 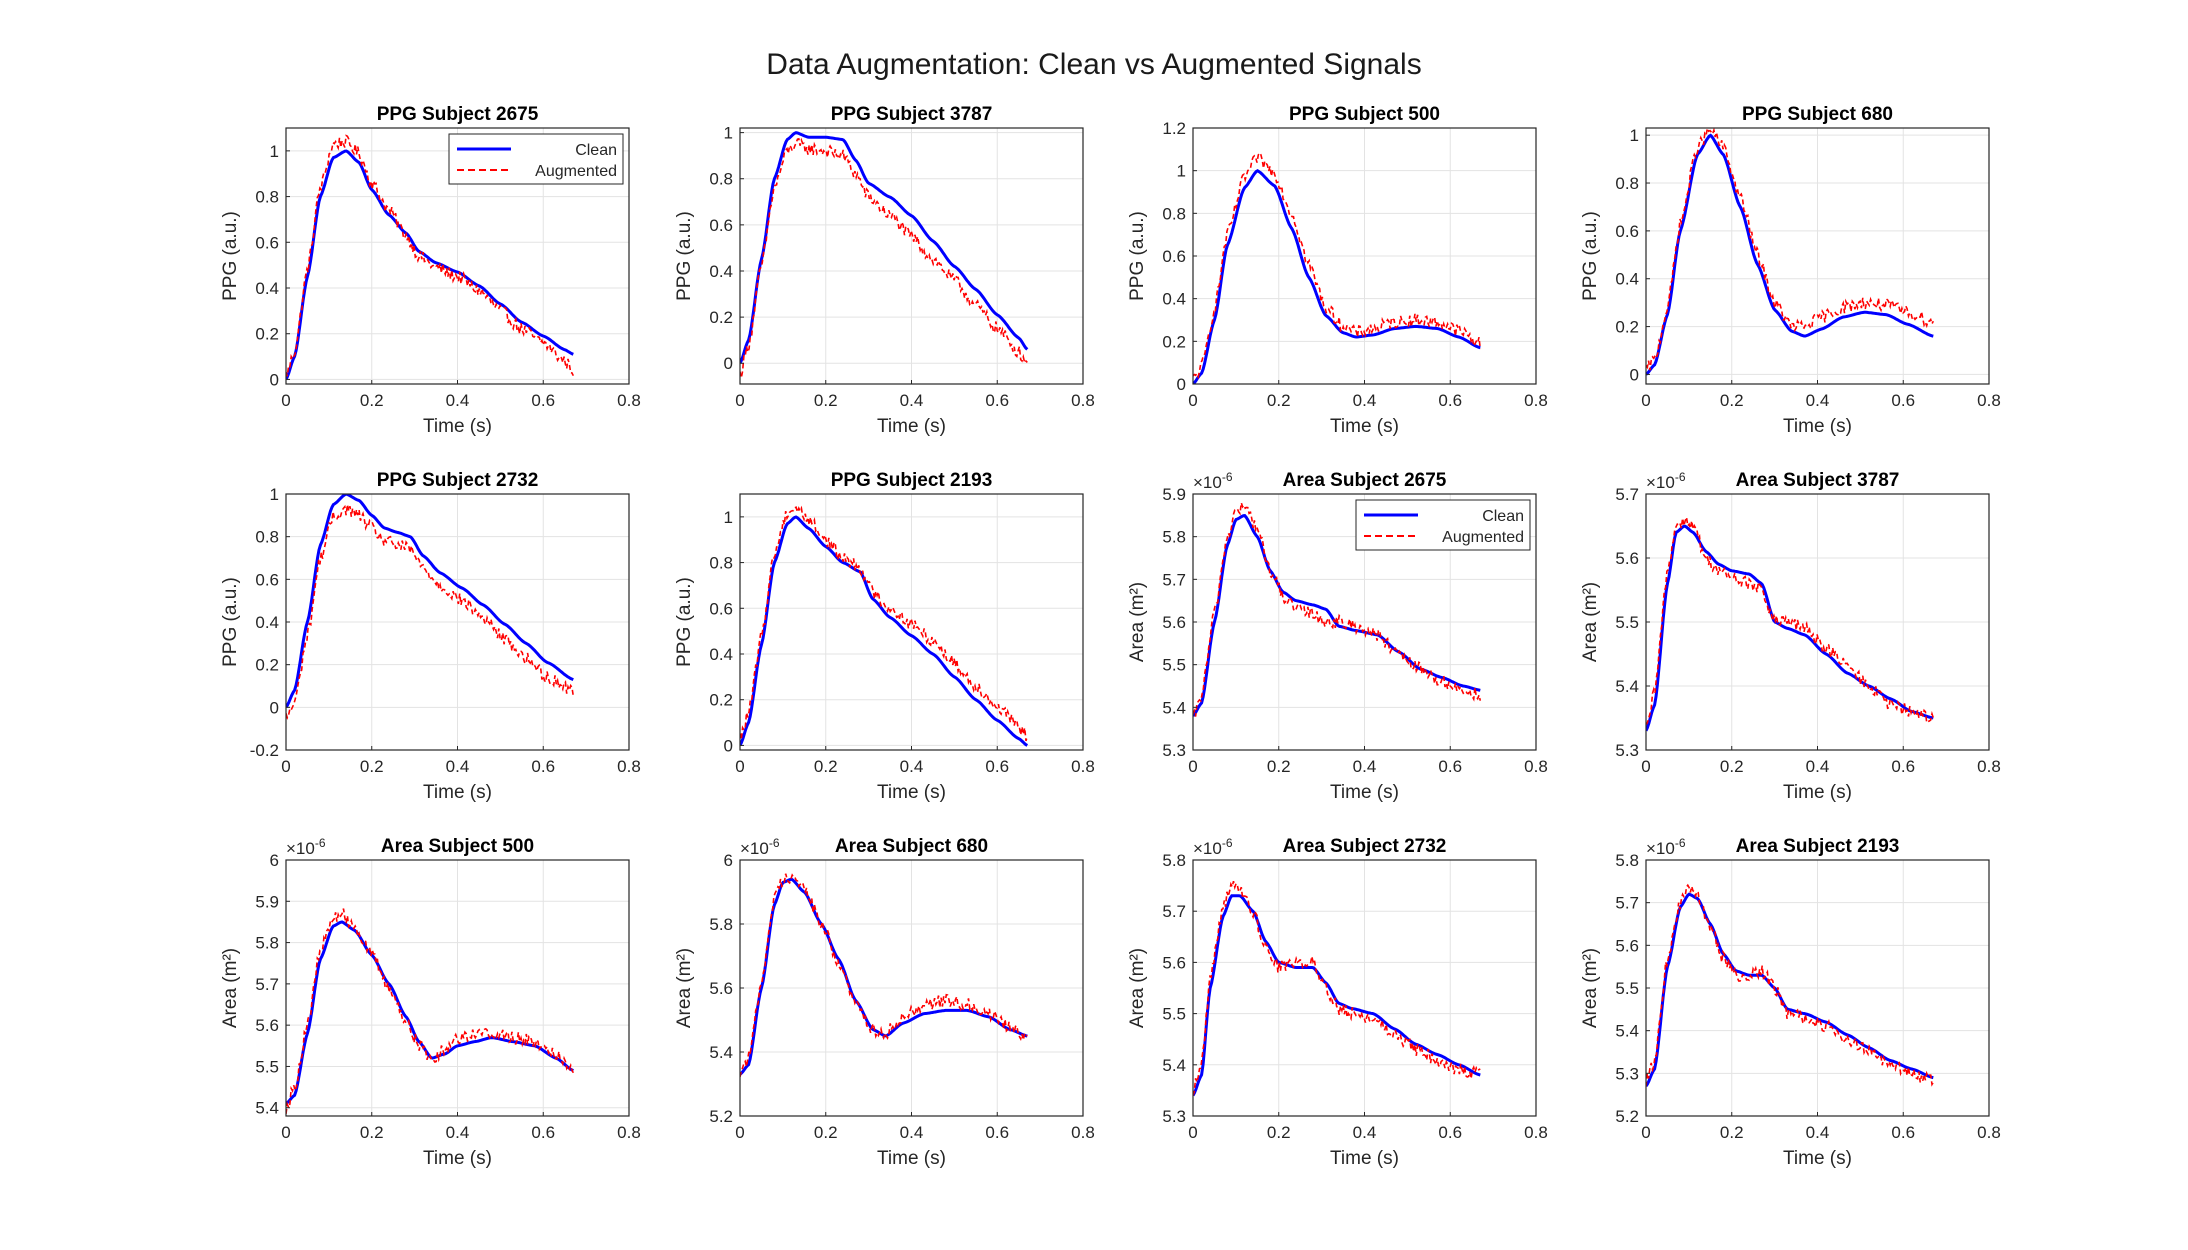 I want to click on y-axis-label: PPG (a.u.), so click(x=684, y=256).